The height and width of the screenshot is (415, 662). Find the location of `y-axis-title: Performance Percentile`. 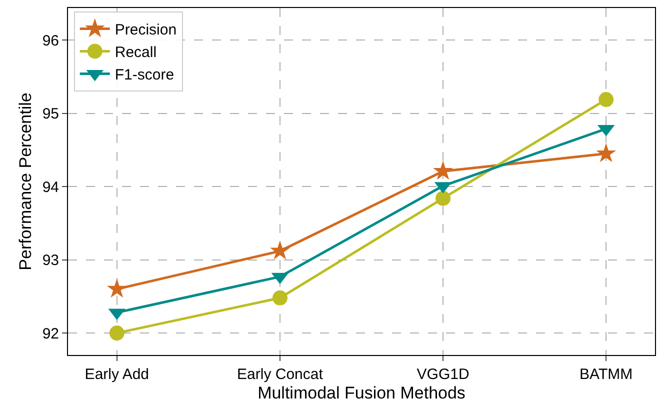

y-axis-title: Performance Percentile is located at coordinates (25, 181).